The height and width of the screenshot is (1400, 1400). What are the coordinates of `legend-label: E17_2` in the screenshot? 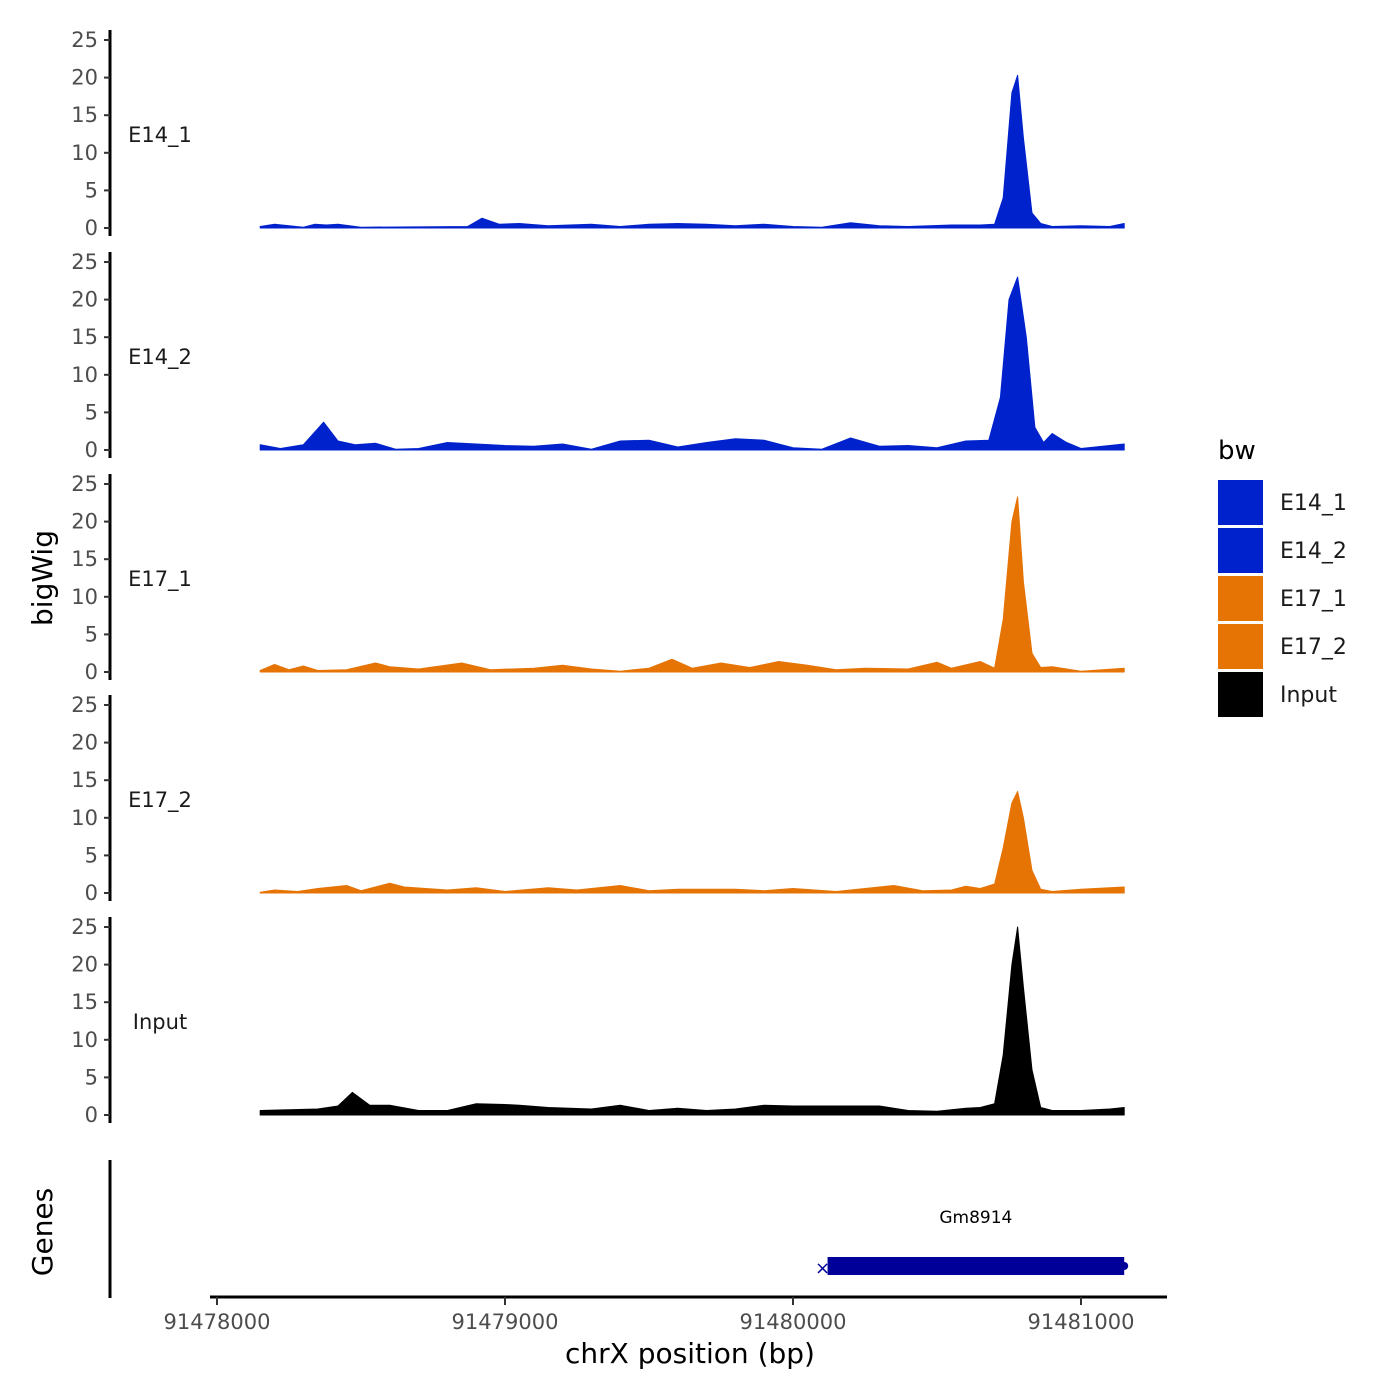 It's located at (1313, 647).